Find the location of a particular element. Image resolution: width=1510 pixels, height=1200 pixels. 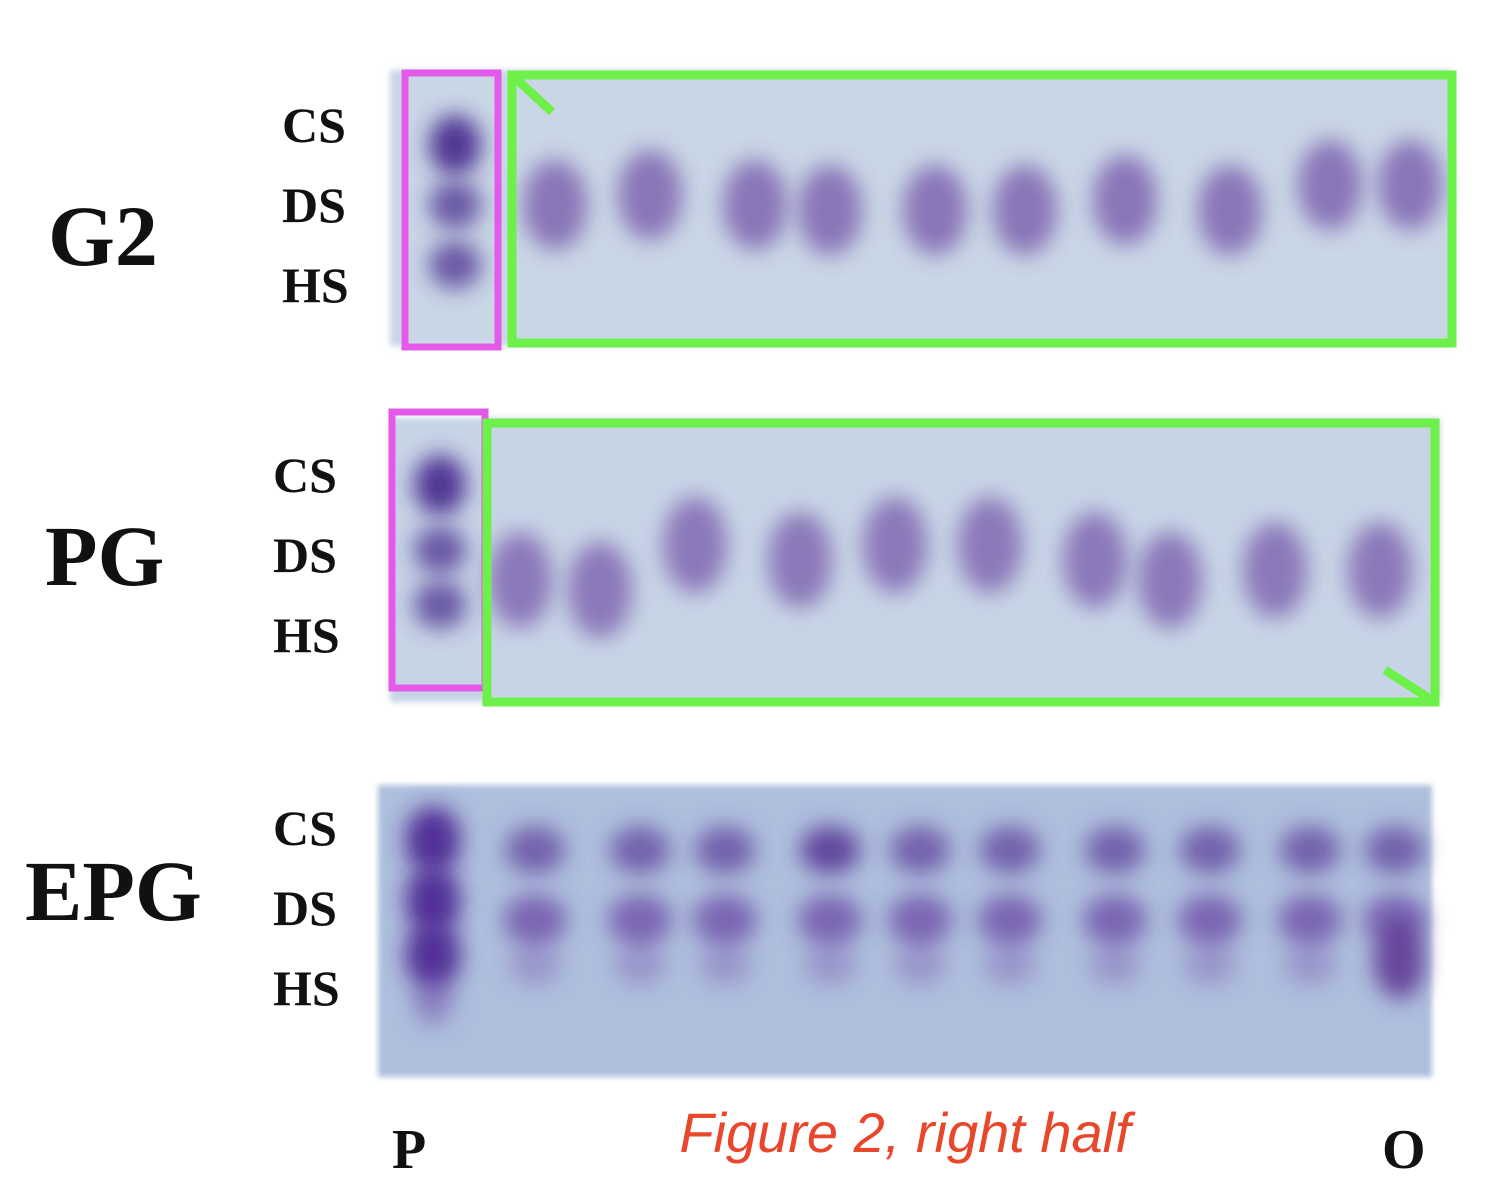

panel-label: EPG is located at coordinates (113, 891).